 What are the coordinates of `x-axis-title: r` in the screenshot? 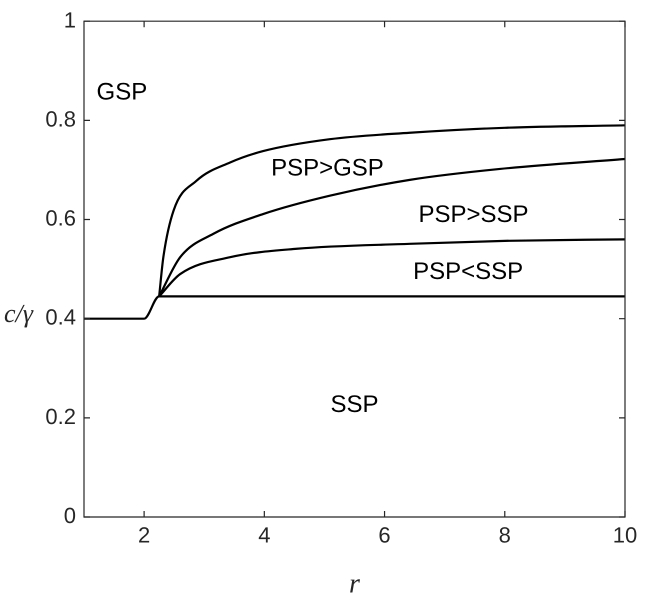 It's located at (354, 584).